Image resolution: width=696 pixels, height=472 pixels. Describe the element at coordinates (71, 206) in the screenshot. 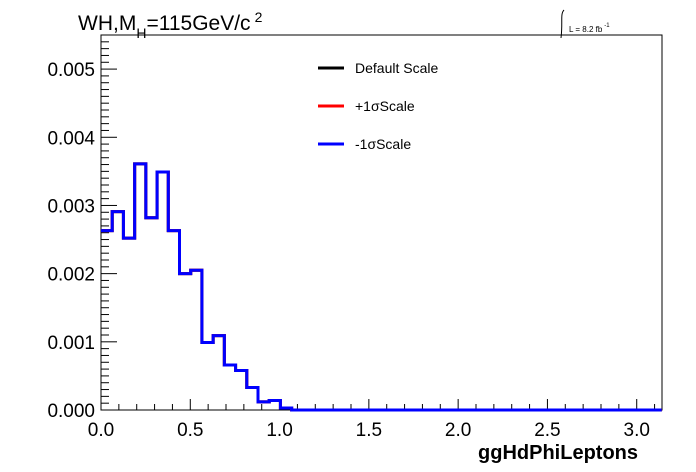

I see `y-tick-label: 0.003` at that location.